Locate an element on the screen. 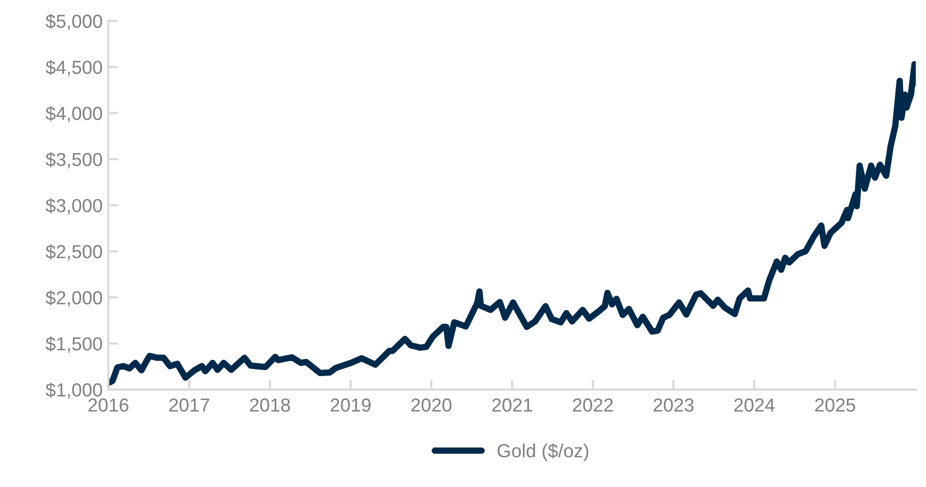  x-tick-label: 2020 is located at coordinates (431, 405).